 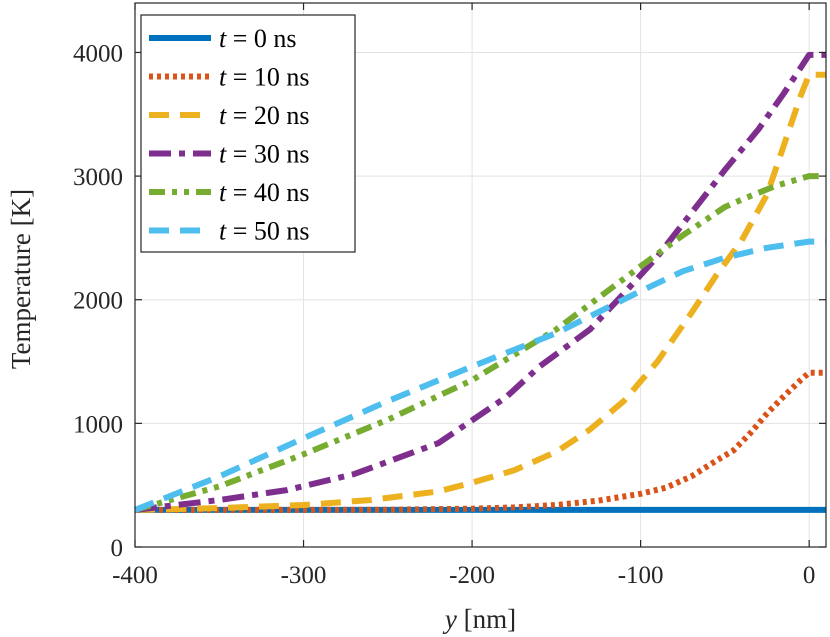 I want to click on x-axis-label: y [nm], so click(x=479, y=619).